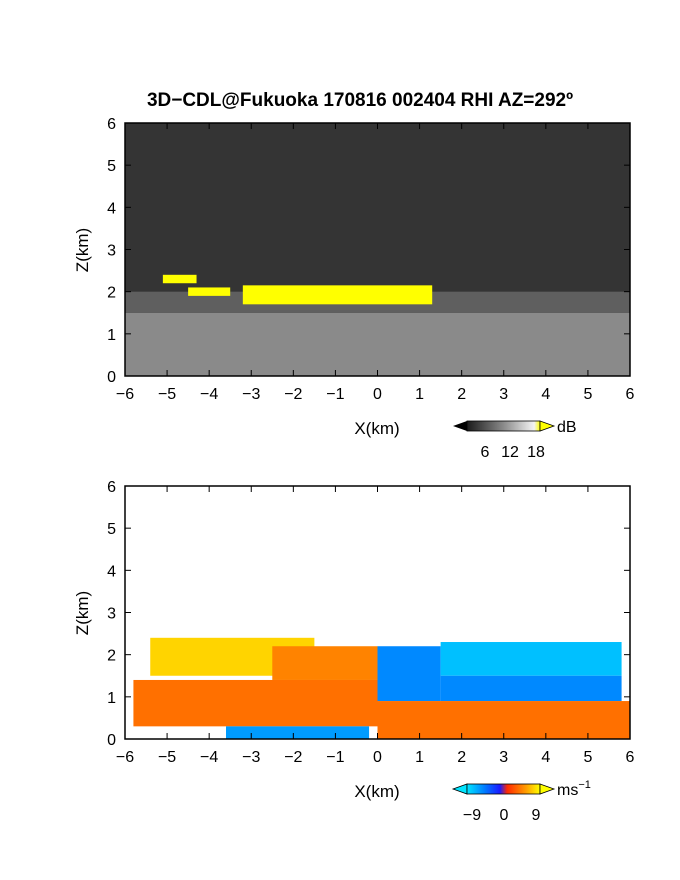 This screenshot has width=680, height=880. Describe the element at coordinates (377, 394) in the screenshot. I see `snr-xtick-label: 0` at that location.